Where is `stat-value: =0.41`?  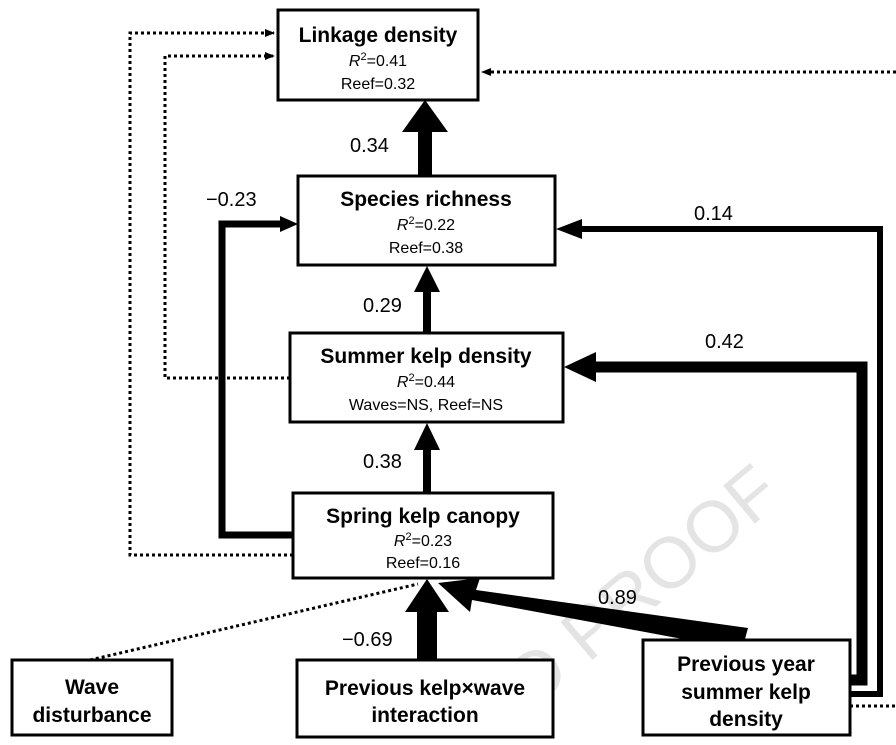
stat-value: =0.41 is located at coordinates (387, 61).